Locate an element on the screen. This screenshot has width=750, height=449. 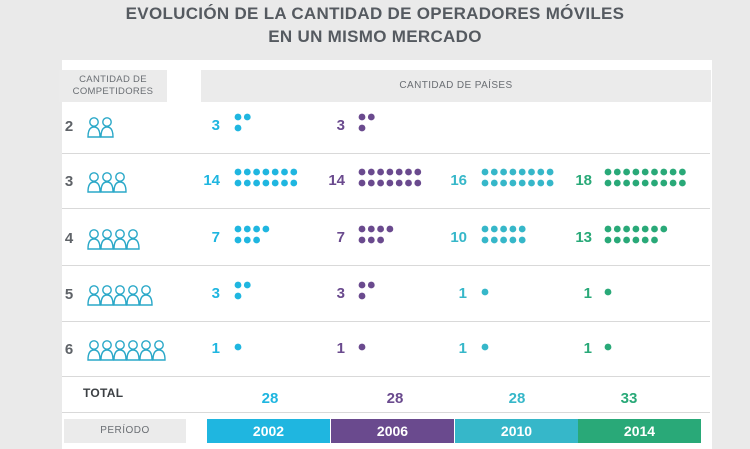
title-line-2: EN UN MISMO MERCADO is located at coordinates (375, 36).